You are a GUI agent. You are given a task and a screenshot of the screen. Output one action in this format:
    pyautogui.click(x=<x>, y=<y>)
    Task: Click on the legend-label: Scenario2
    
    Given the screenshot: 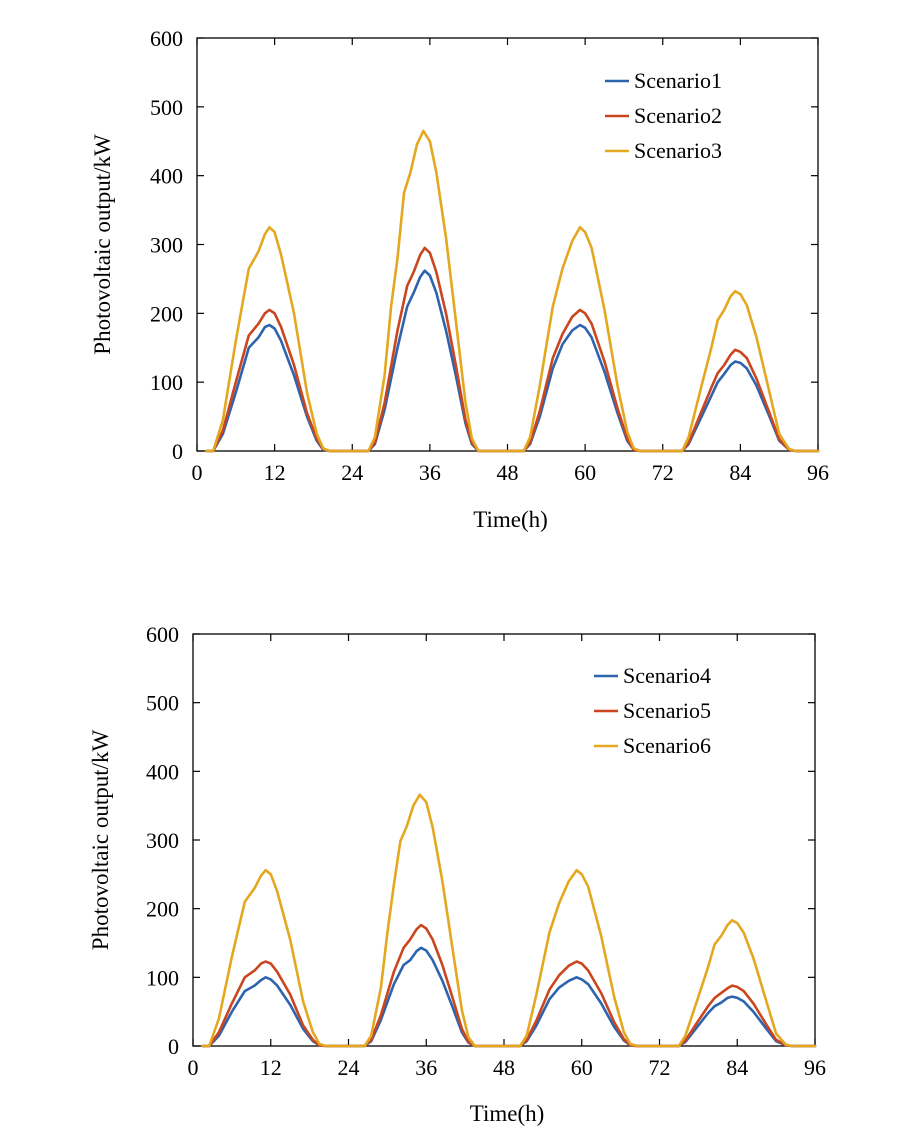 What is the action you would take?
    pyautogui.click(x=678, y=115)
    